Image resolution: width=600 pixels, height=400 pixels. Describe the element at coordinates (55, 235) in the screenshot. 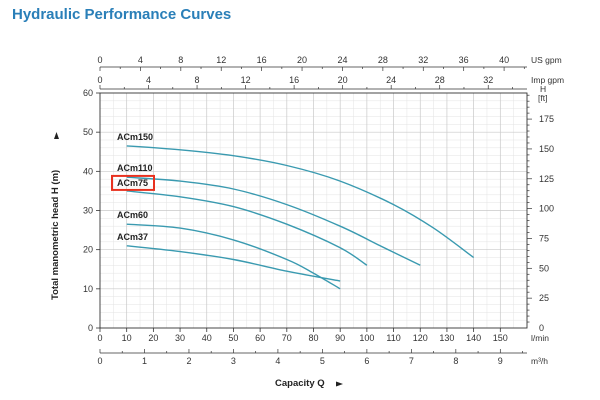

I see `y-axis-title: Total manometric head H (m)` at that location.